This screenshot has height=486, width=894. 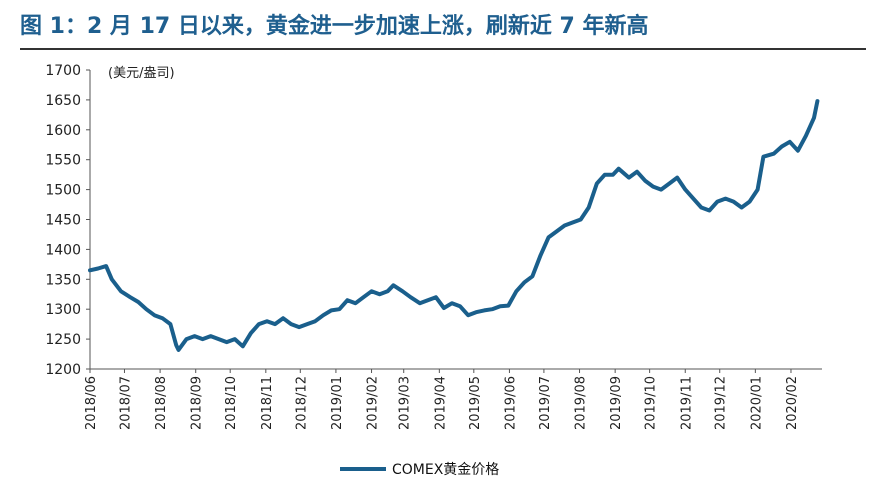 What do you see at coordinates (373, 403) in the screenshot?
I see `x-tick-label: 2019/02` at bounding box center [373, 403].